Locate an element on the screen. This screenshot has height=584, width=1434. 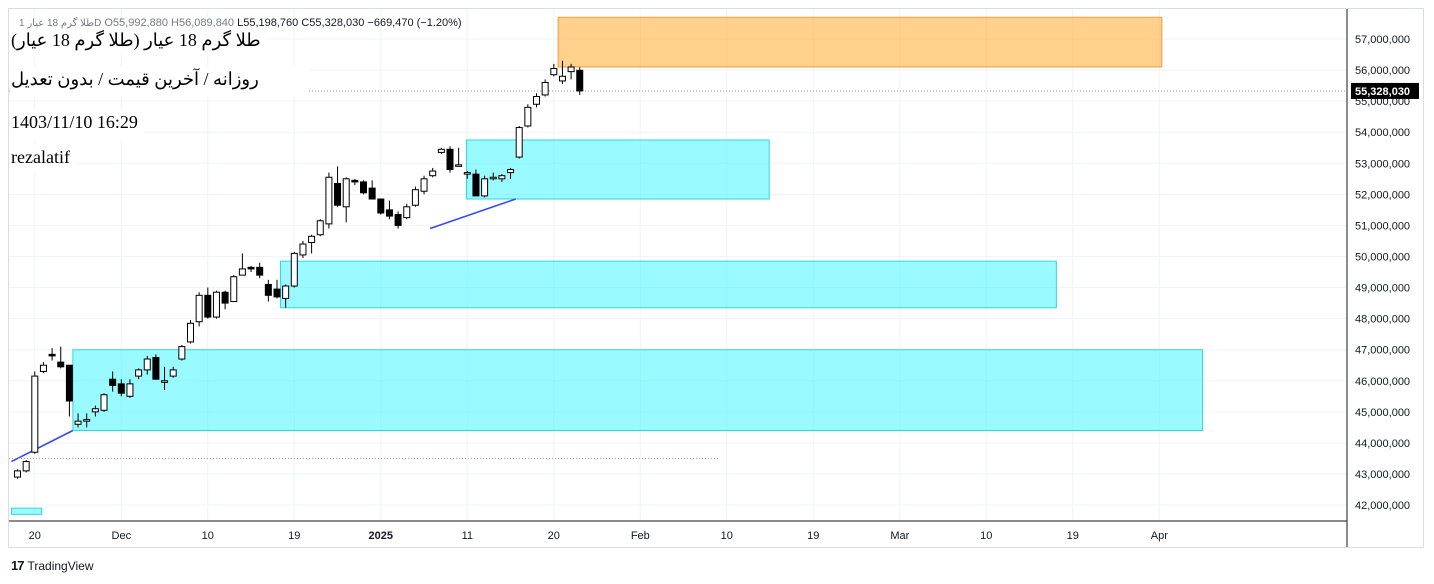
symbol-label: طلا گرم 18 عیار 1D is located at coordinates (60, 23).